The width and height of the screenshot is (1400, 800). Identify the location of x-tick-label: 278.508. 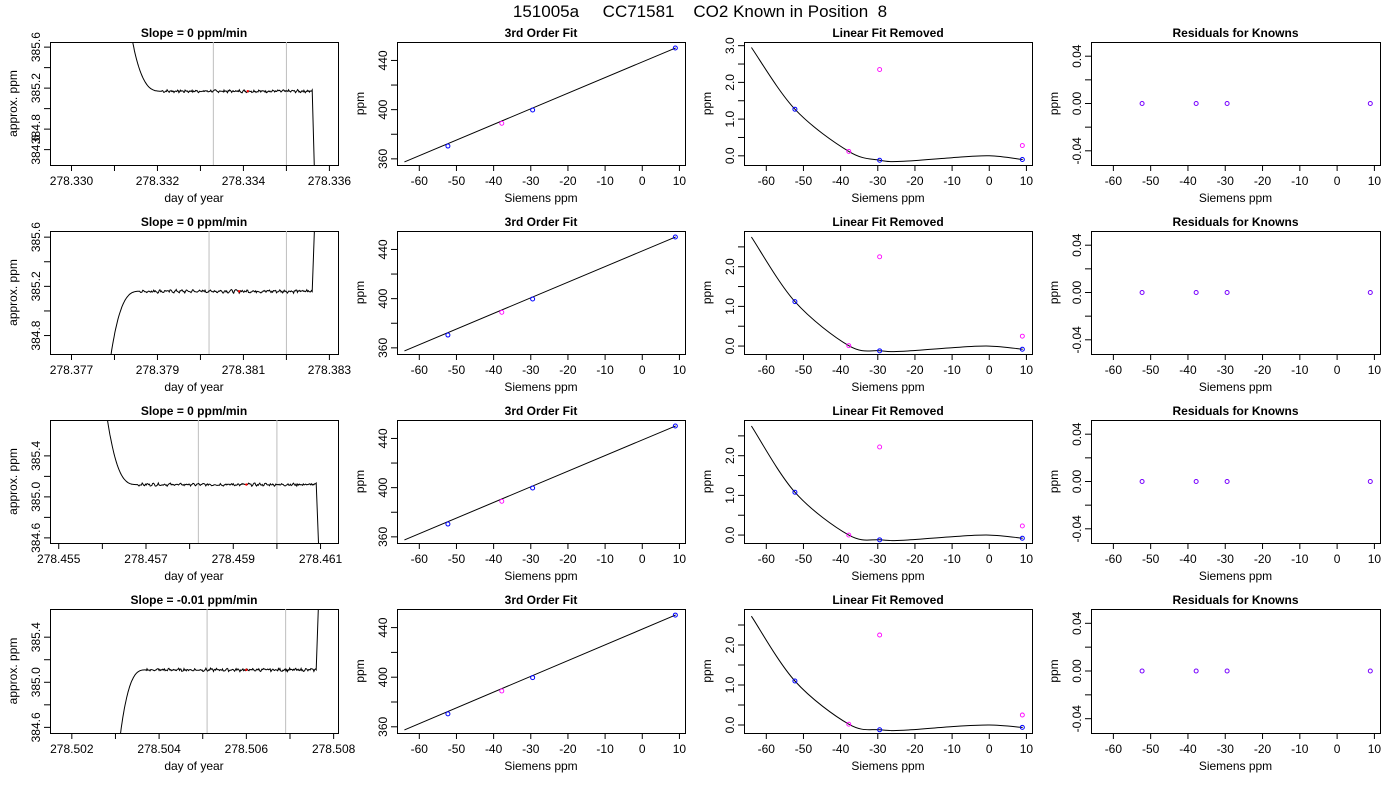
(334, 749).